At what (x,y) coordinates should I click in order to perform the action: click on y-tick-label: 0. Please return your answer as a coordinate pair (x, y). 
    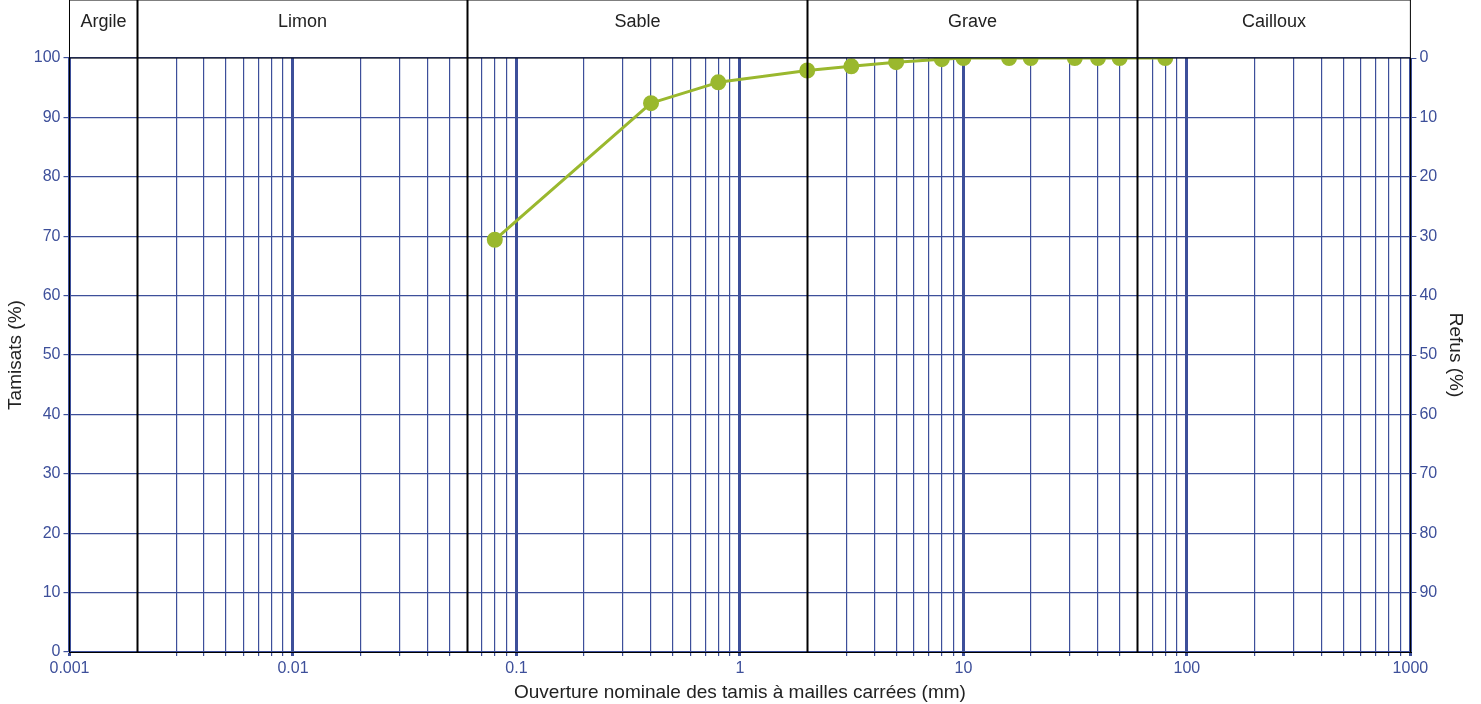
    Looking at the image, I should click on (56, 651).